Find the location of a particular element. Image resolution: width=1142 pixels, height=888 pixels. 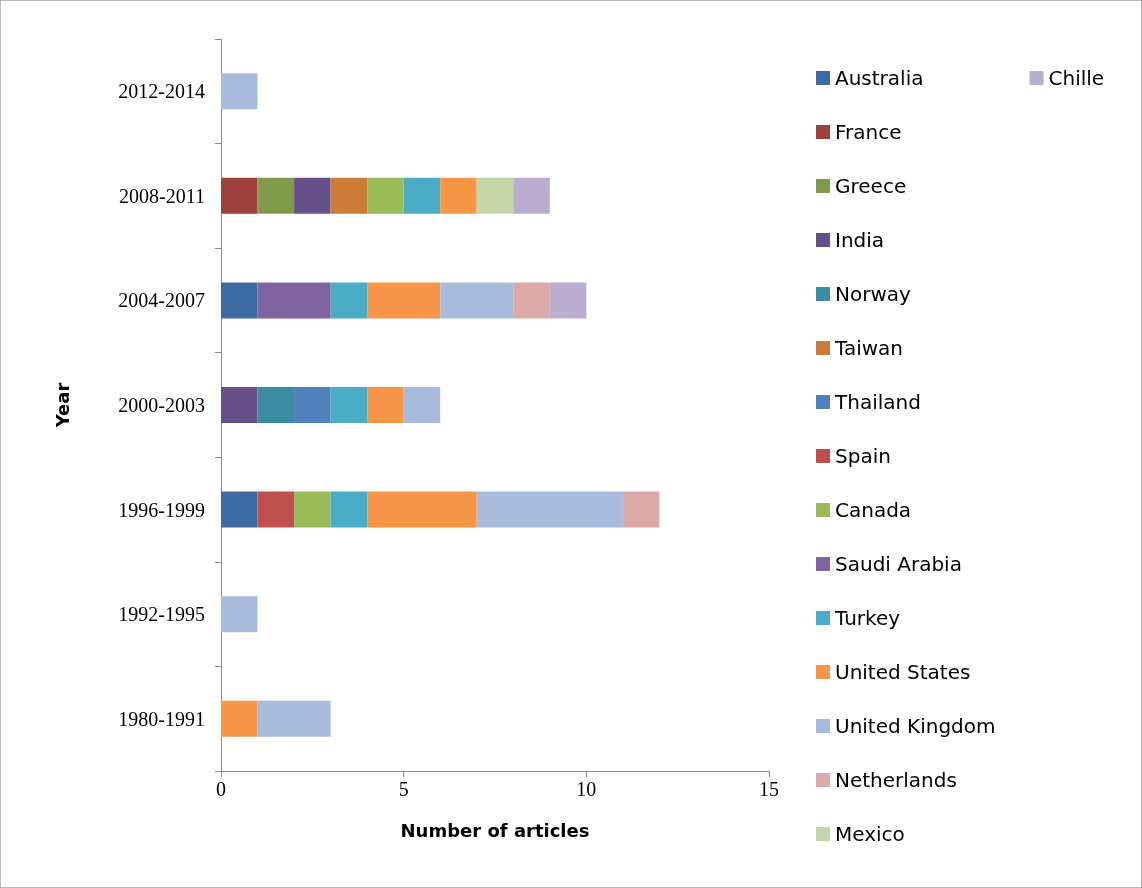

legend-label: Norway is located at coordinates (873, 294).